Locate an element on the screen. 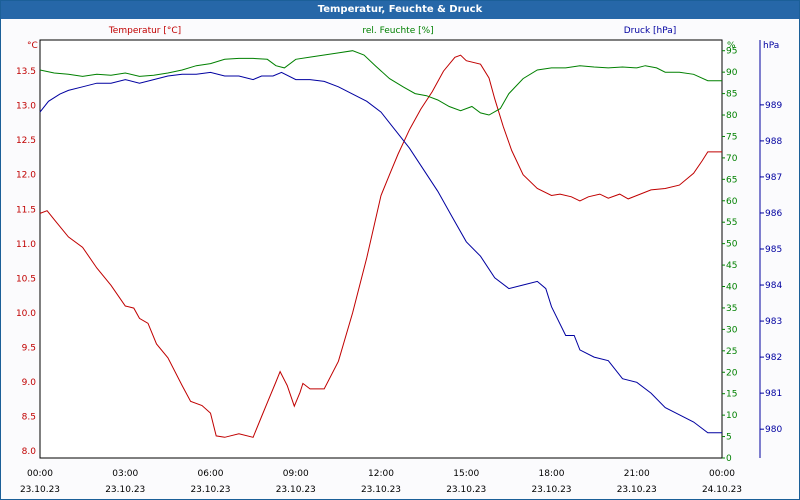  pressure-tick-label: 988 is located at coordinates (773, 142).